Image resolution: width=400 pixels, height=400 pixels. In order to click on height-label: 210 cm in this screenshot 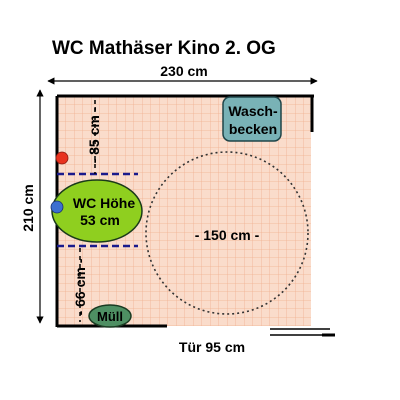, I will do `click(28, 207)`.